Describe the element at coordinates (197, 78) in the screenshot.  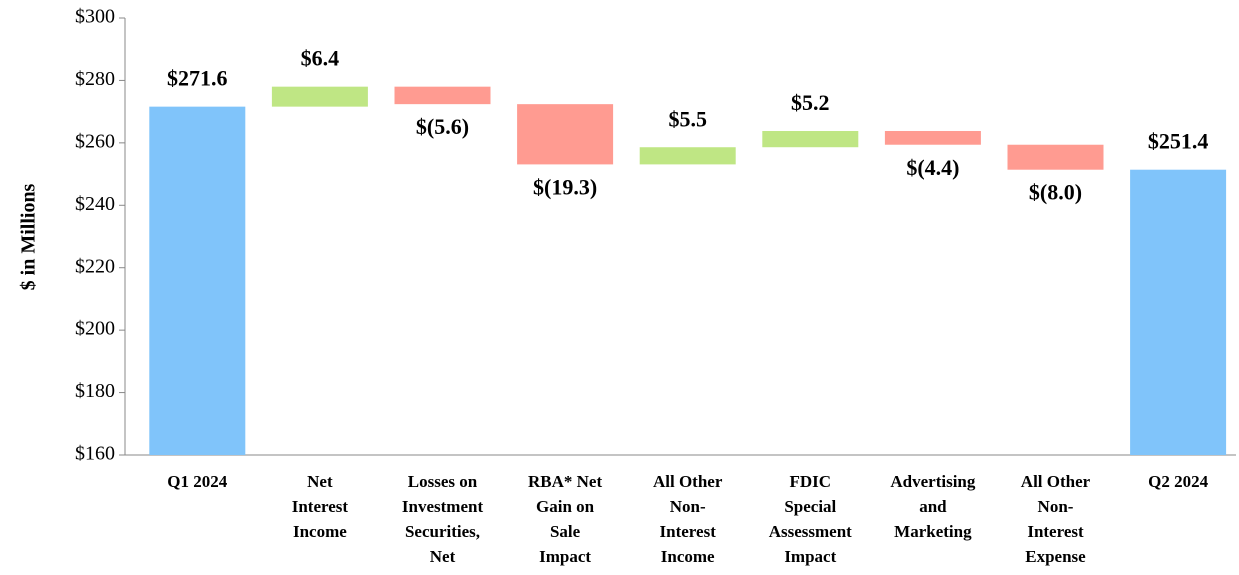
I see `value-label: $271.6` at that location.